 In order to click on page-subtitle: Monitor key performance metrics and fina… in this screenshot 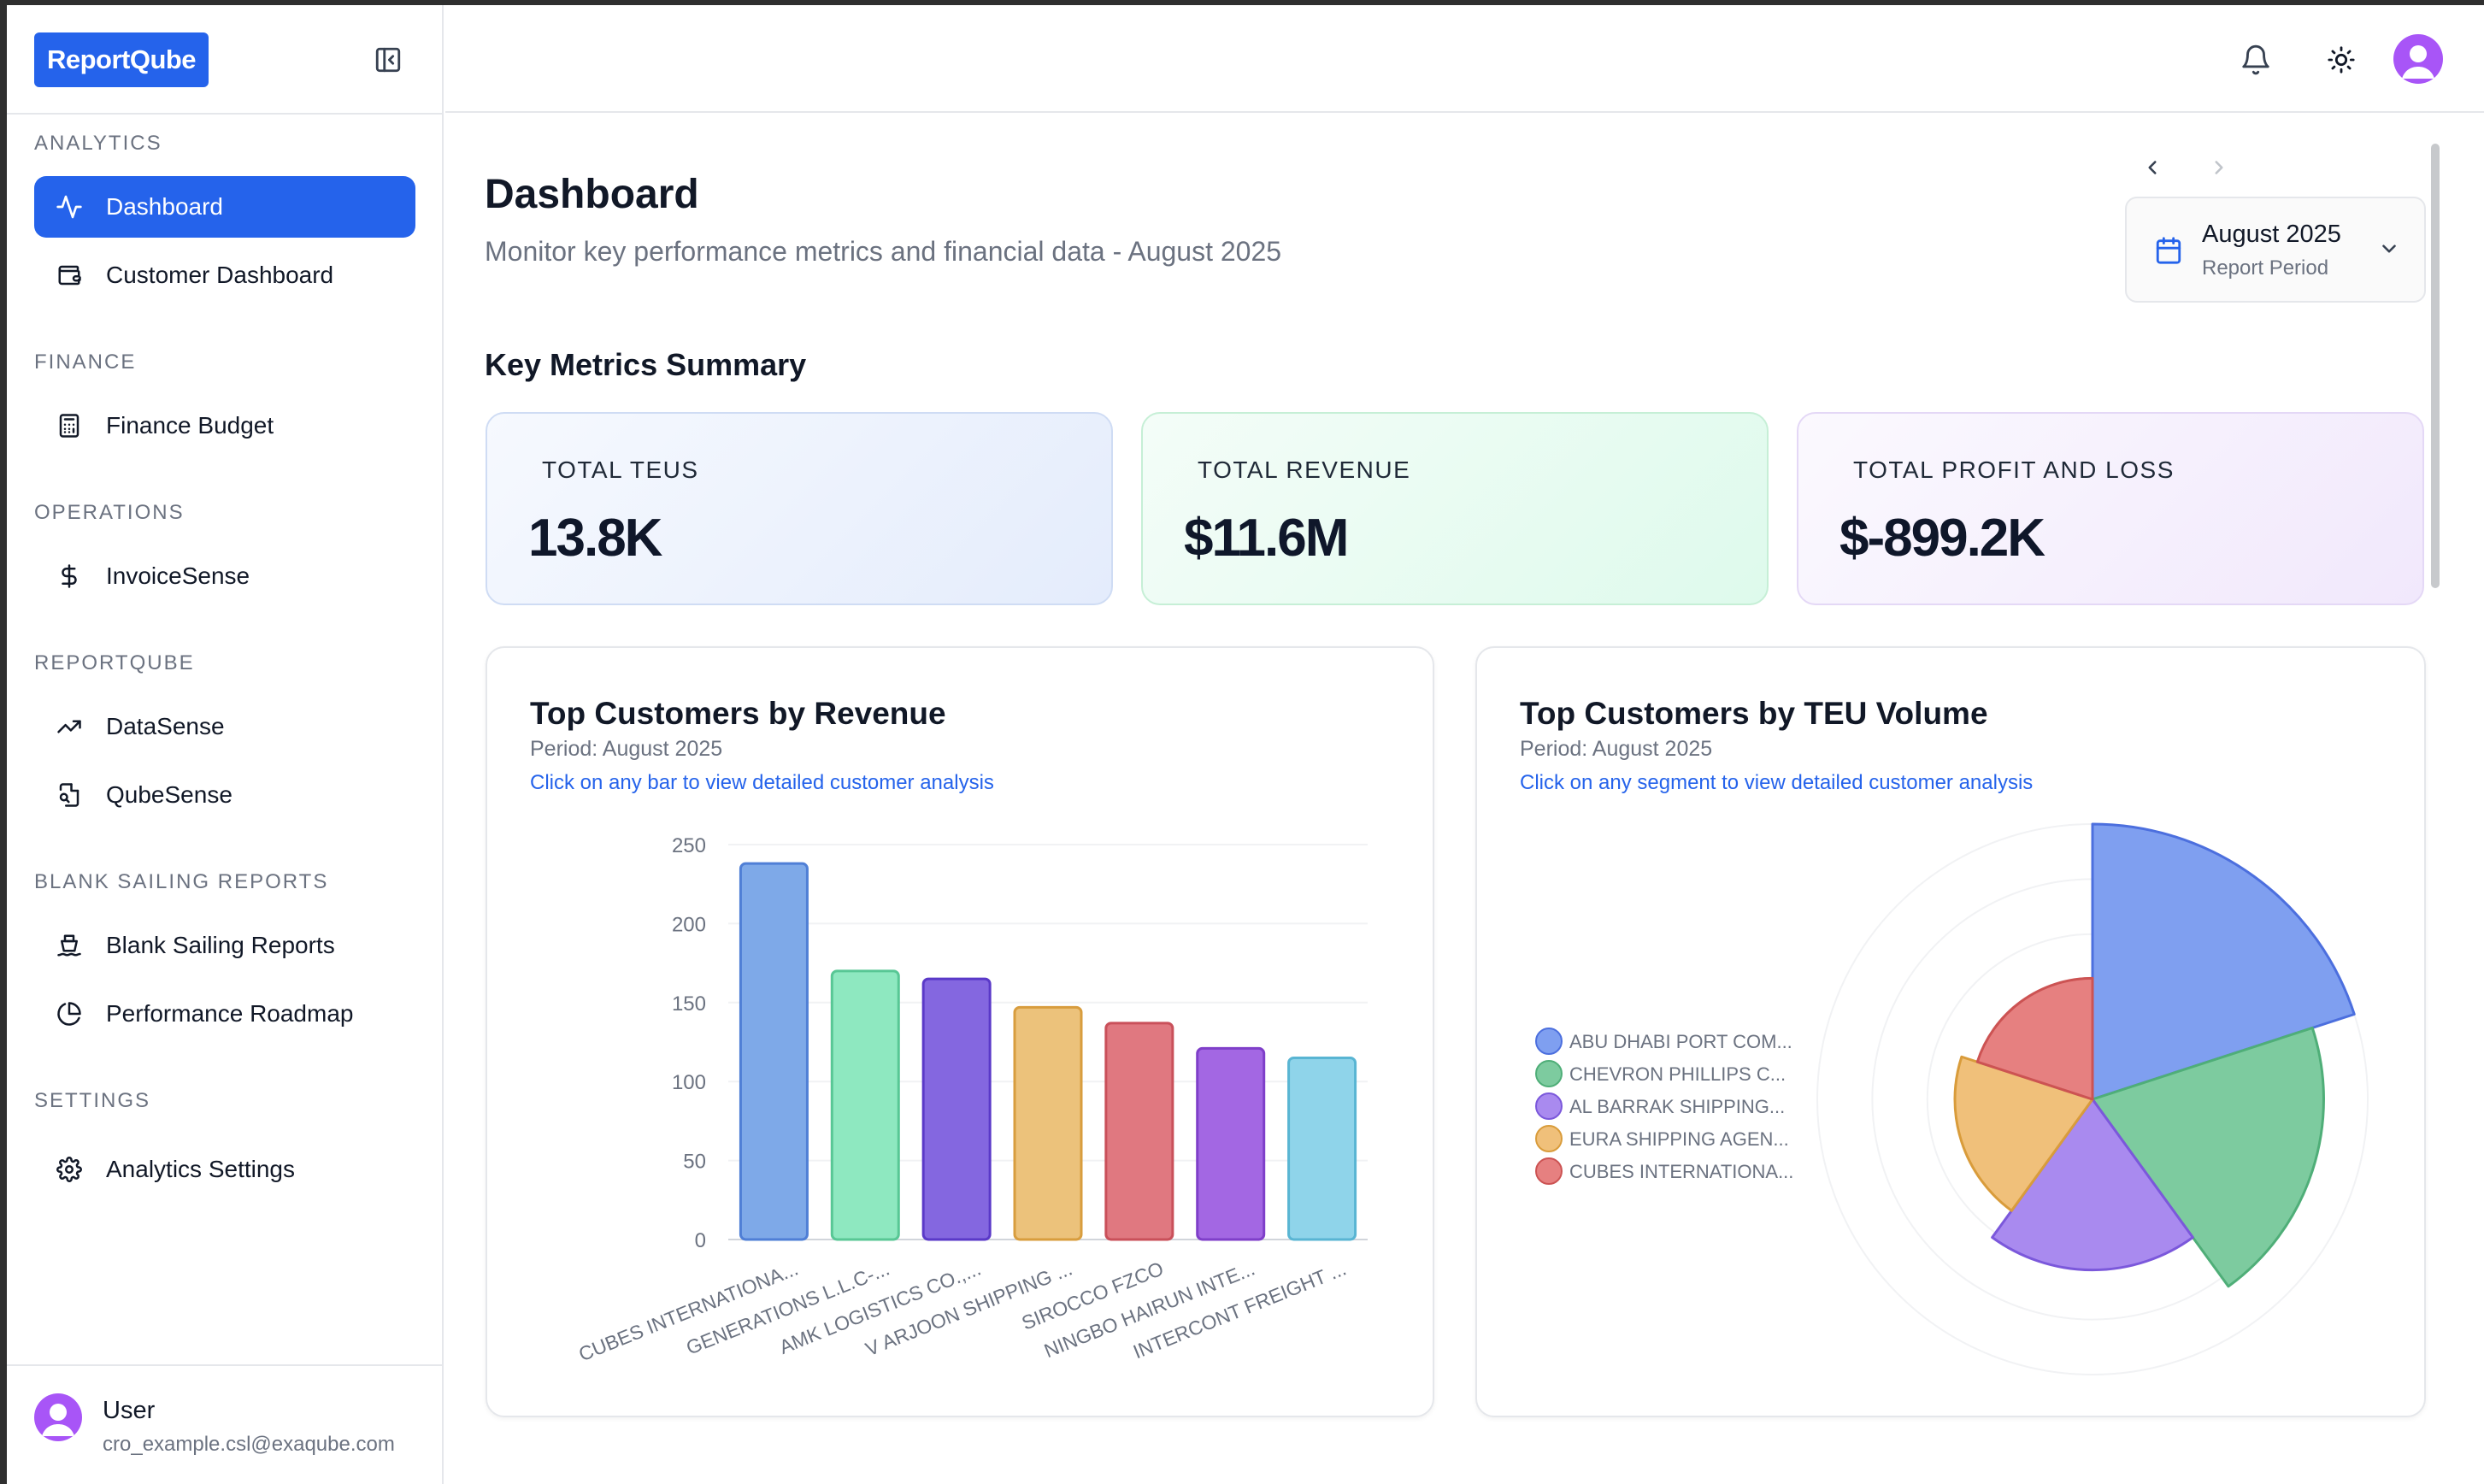, I will do `click(883, 252)`.